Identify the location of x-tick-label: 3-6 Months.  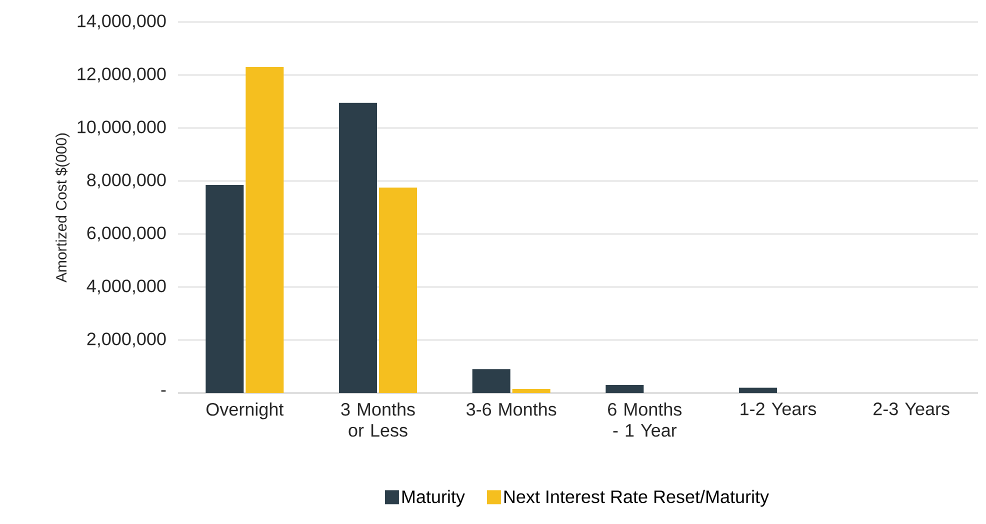
(511, 409).